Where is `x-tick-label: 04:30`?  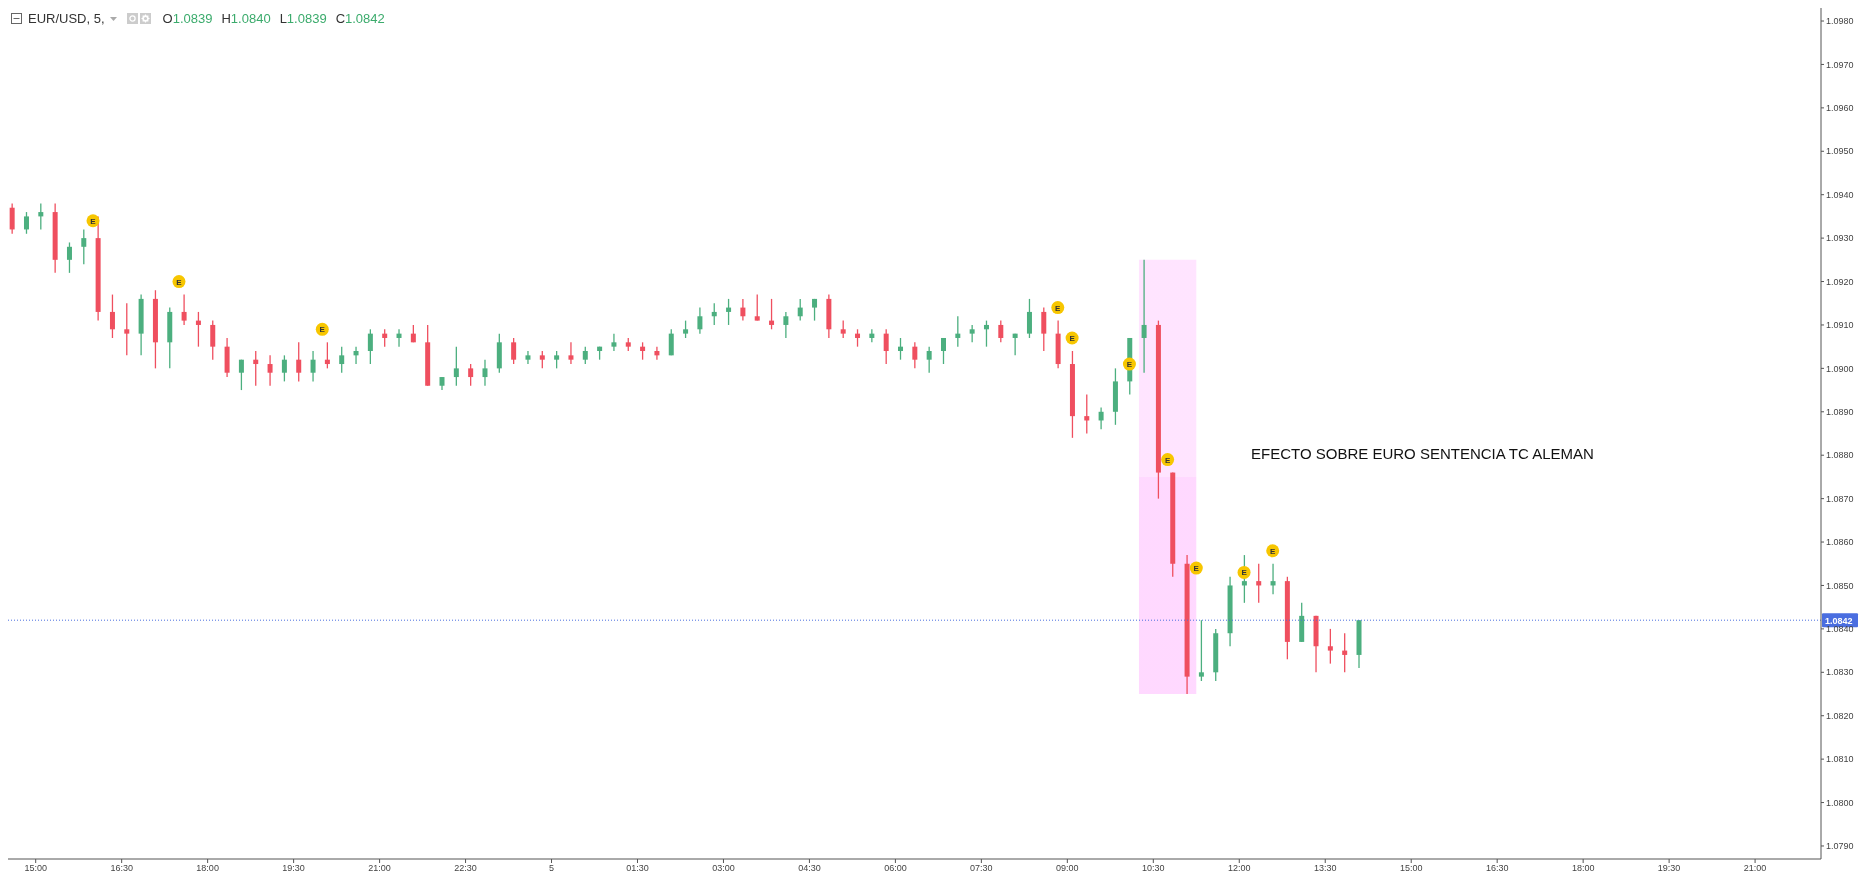 x-tick-label: 04:30 is located at coordinates (809, 868).